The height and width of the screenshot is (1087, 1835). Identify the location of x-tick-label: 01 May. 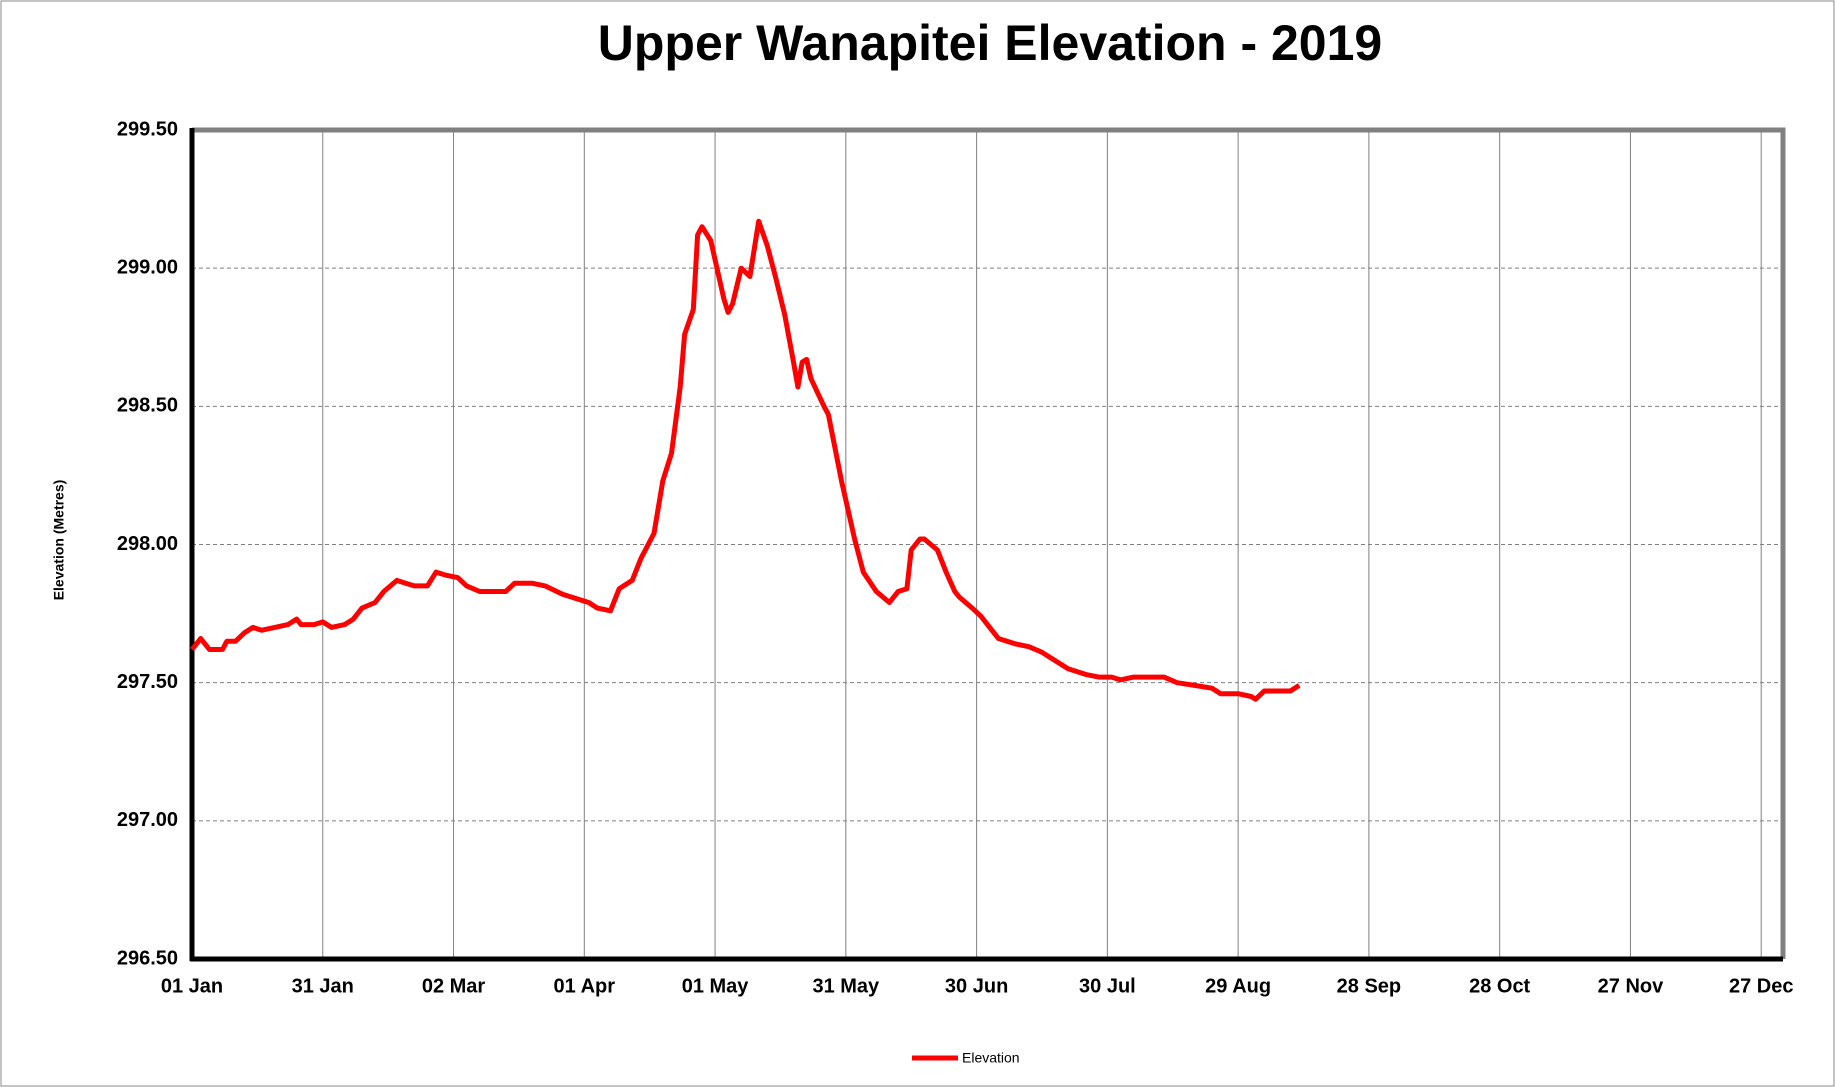
(716, 986).